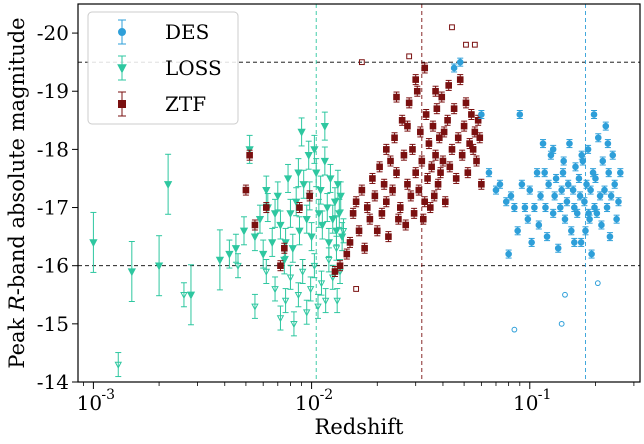  Describe the element at coordinates (193, 68) in the screenshot. I see `legend-label-loss: LOSS` at that location.